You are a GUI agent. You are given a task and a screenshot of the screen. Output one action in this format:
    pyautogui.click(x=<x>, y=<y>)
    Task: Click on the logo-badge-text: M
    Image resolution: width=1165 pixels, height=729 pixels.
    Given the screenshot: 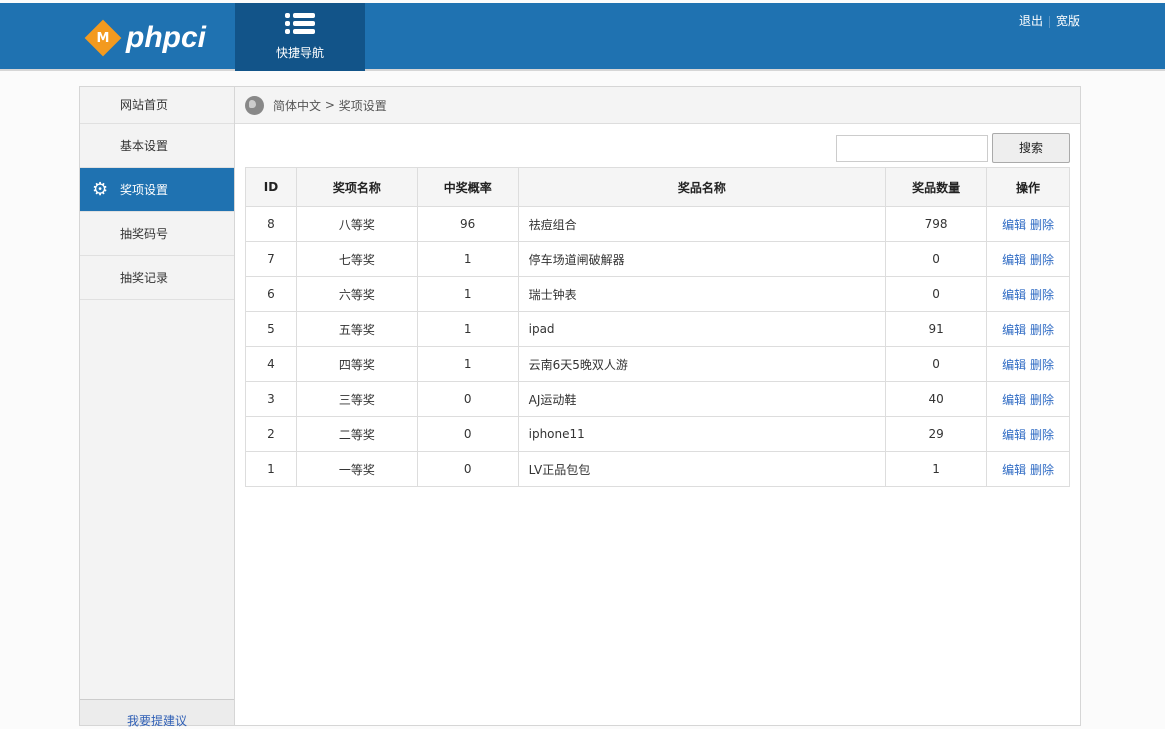 What is the action you would take?
    pyautogui.click(x=103, y=38)
    